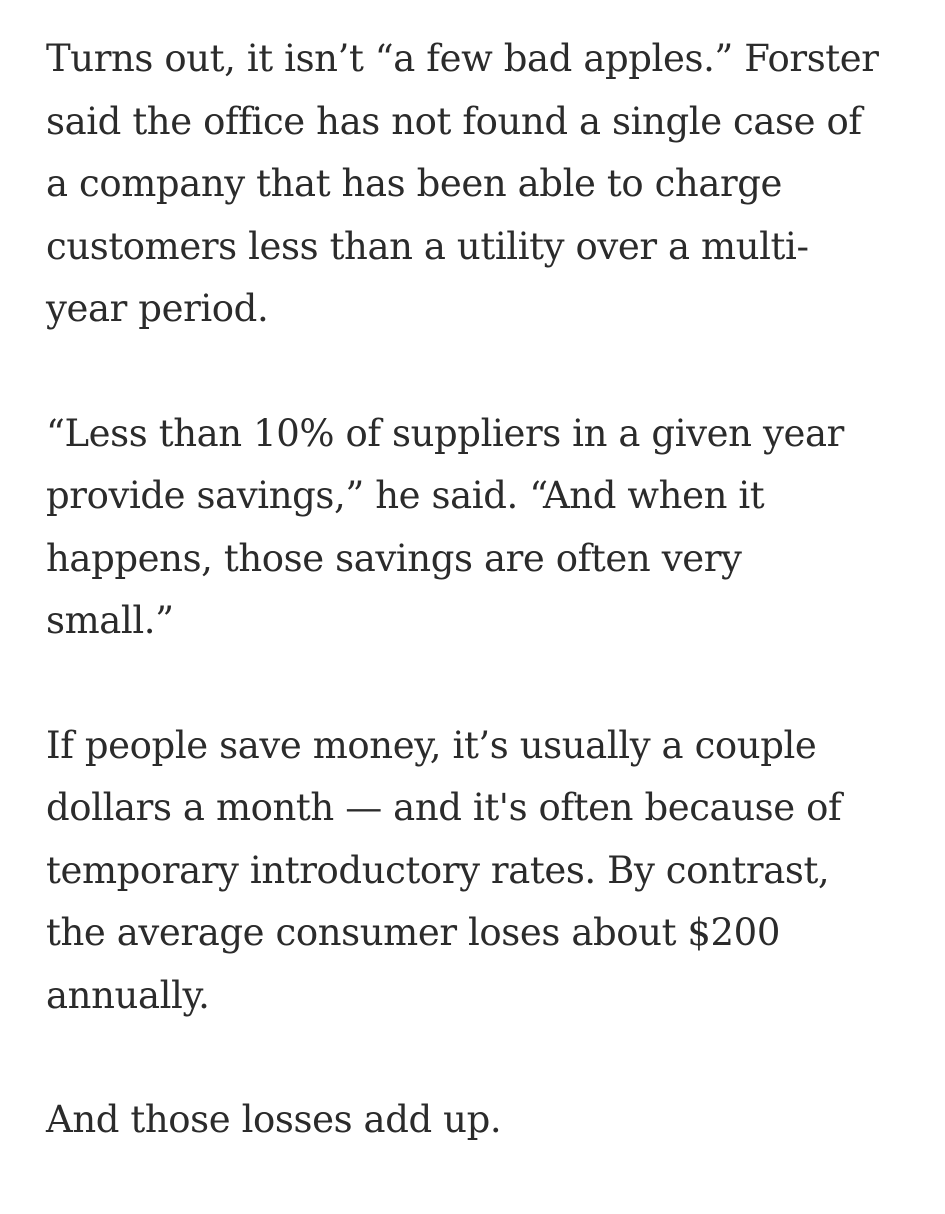  Describe the element at coordinates (157, 308) in the screenshot. I see `paragraph-line: year period.` at that location.